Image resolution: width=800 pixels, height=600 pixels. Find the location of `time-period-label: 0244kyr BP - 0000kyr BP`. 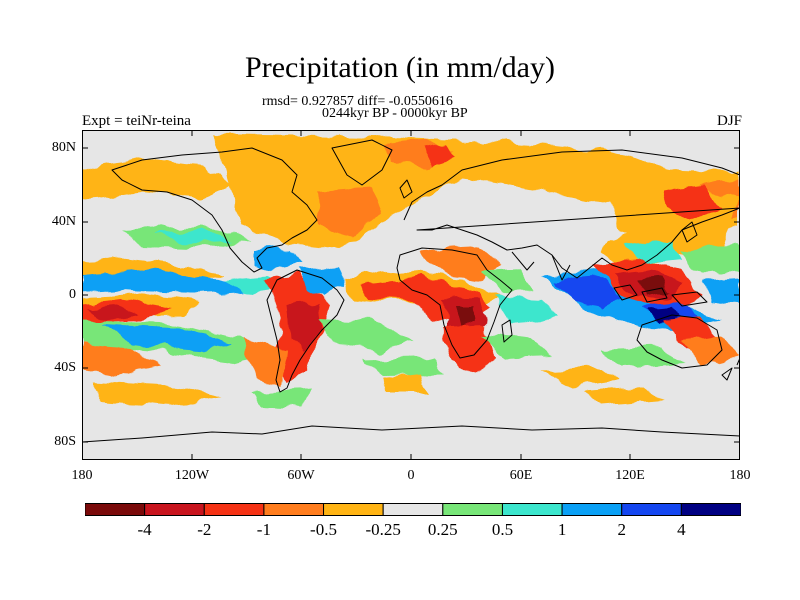

time-period-label: 0244kyr BP - 0000kyr BP is located at coordinates (395, 113).